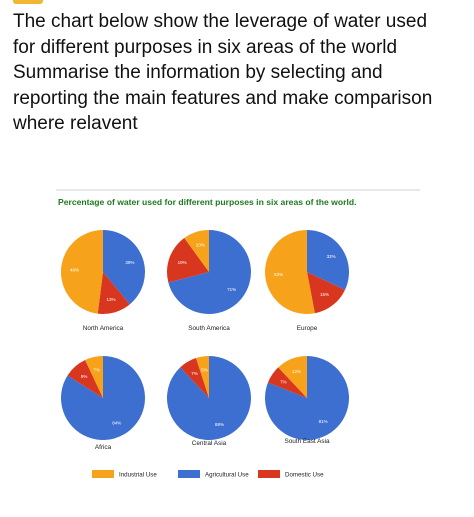 The height and width of the screenshot is (517, 474). What do you see at coordinates (200, 244) in the screenshot?
I see `slice-label: 10%` at bounding box center [200, 244].